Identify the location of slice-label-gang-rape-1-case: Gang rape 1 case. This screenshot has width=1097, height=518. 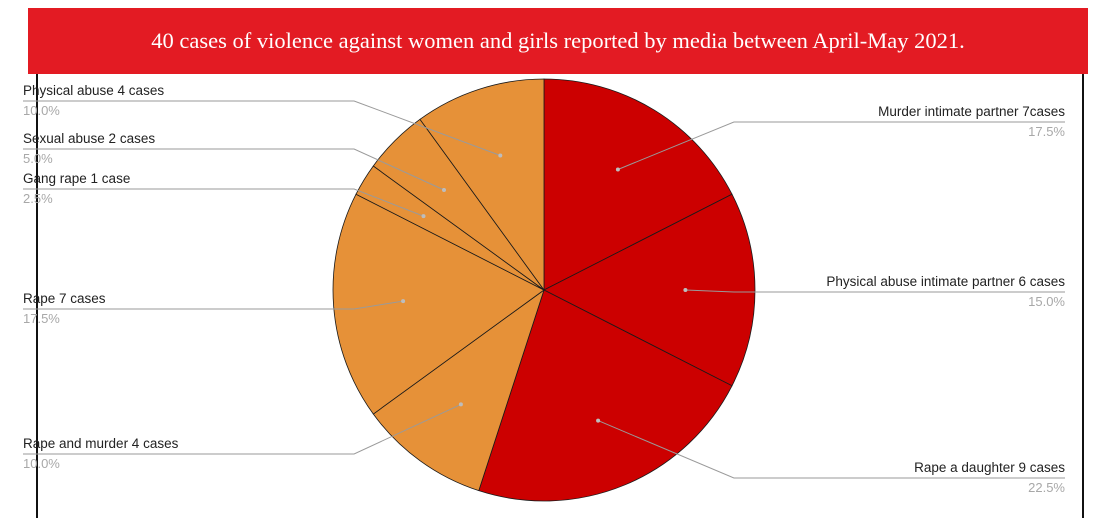
(76, 178).